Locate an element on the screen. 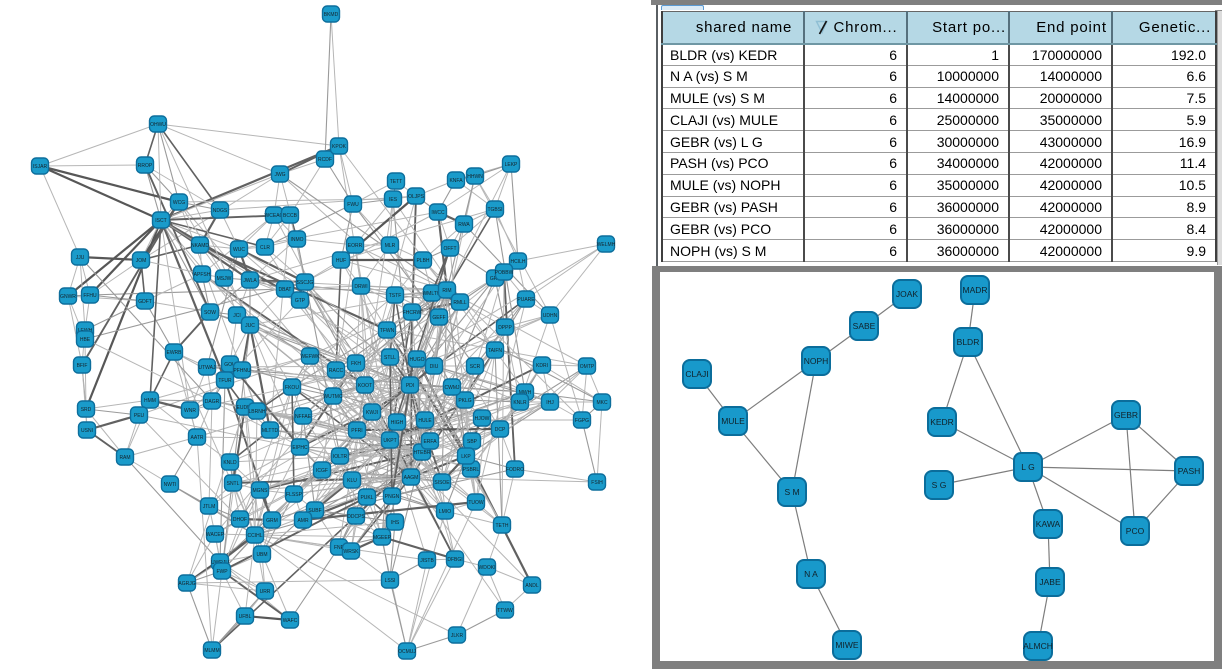 The image size is (1222, 669). svg-text: FFHU is located at coordinates (90, 296).